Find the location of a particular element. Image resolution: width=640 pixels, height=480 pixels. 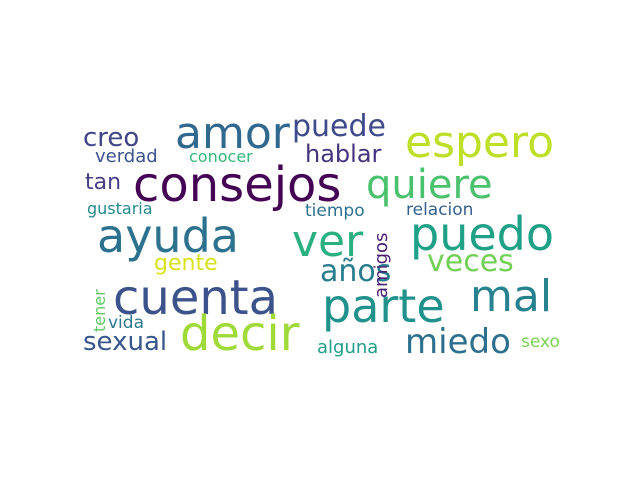

word-veces: veces is located at coordinates (470, 261).